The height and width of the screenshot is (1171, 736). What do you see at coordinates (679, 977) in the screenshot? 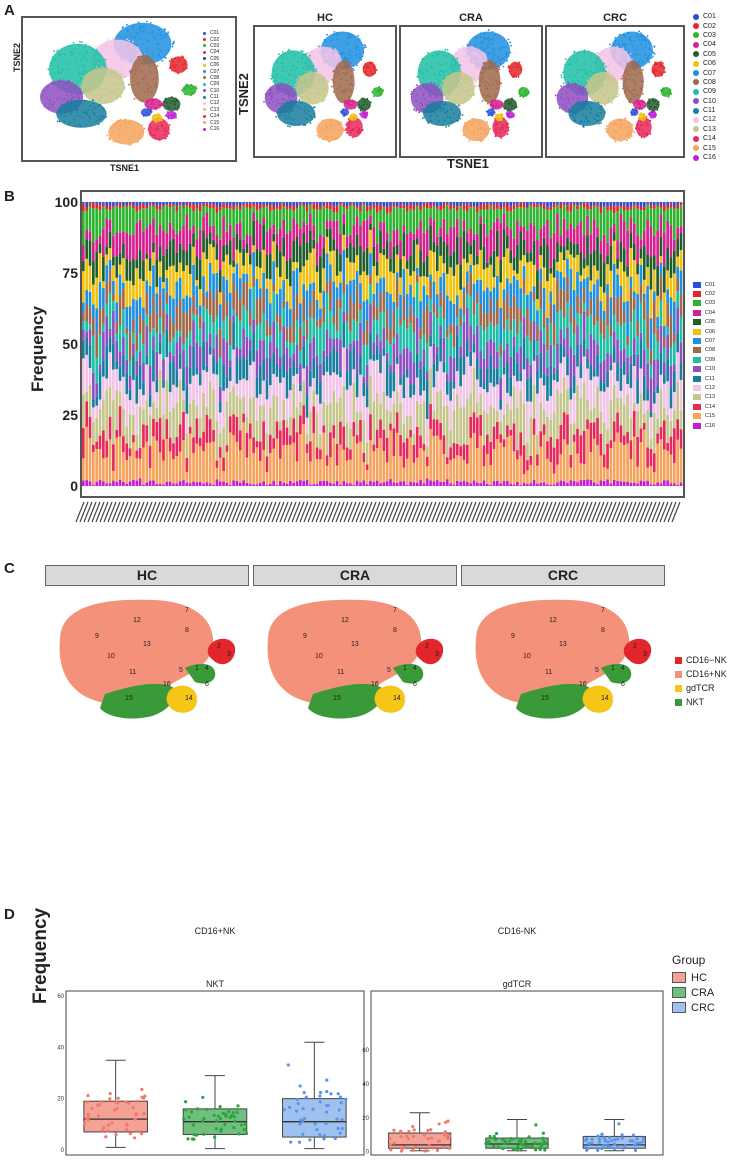
I see `group-swatch` at bounding box center [679, 977].